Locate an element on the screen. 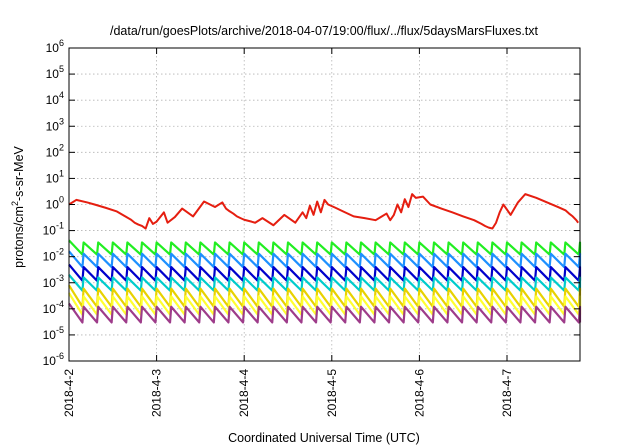 This screenshot has height=448, width=640. y-tick-label: 10⁻⁶ is located at coordinates (53, 359).